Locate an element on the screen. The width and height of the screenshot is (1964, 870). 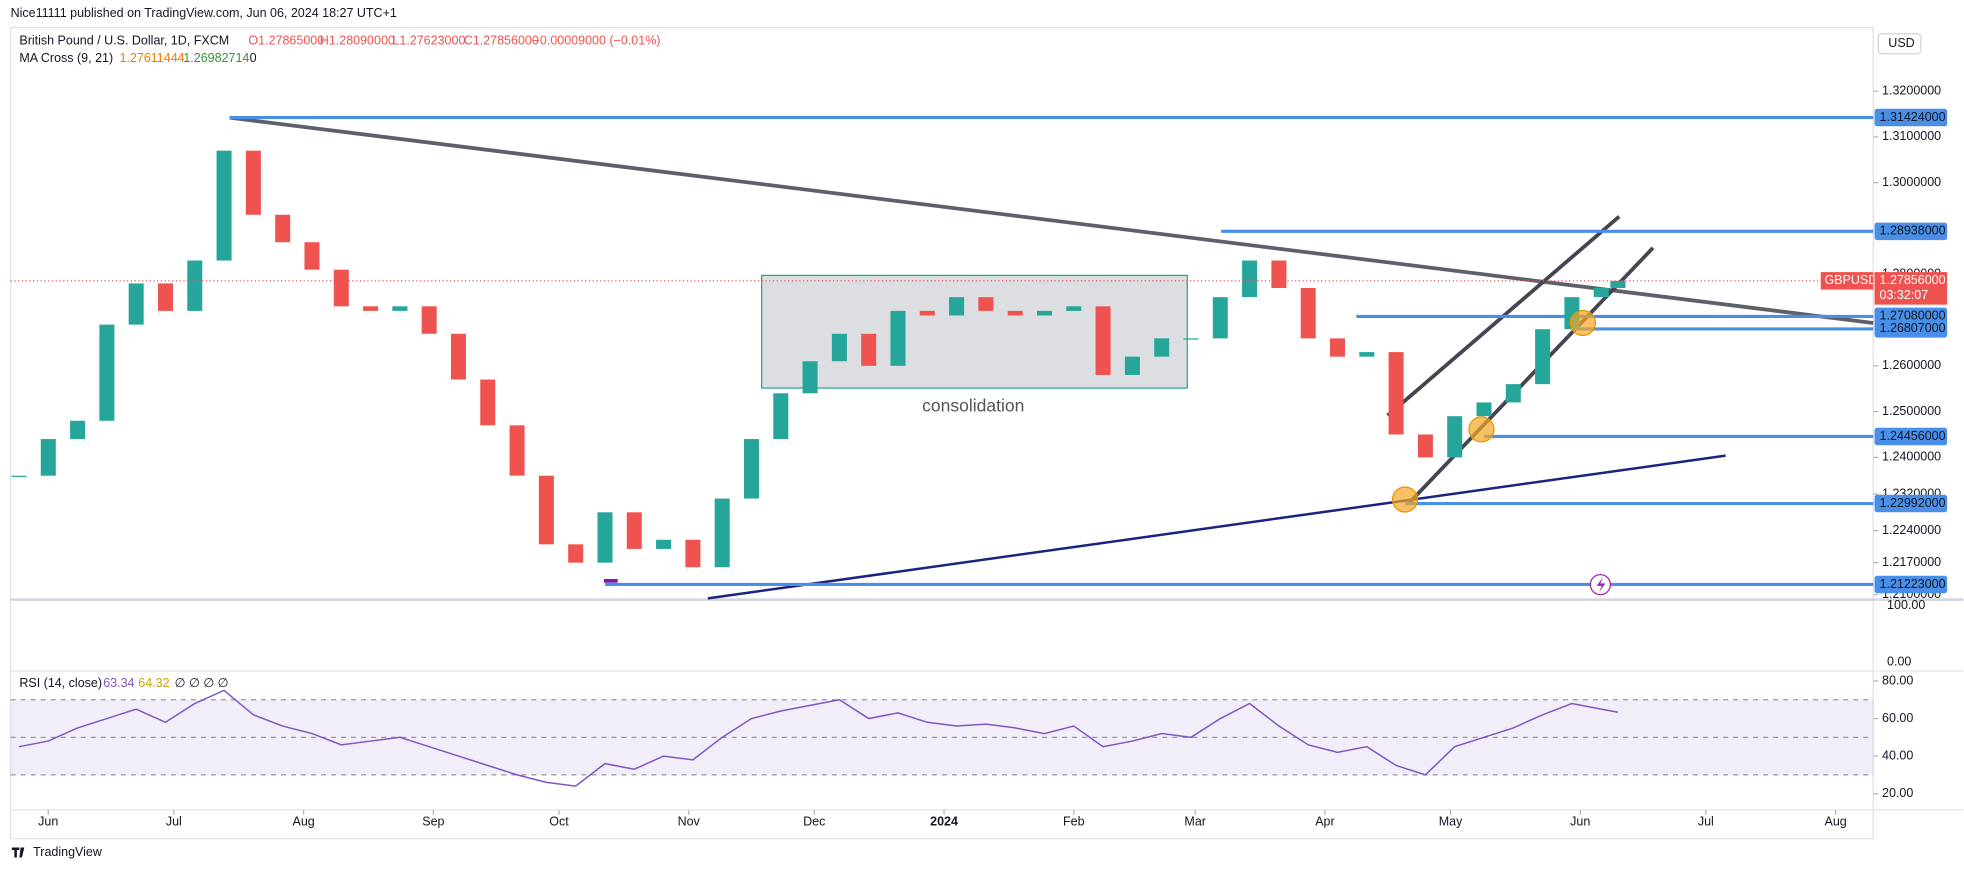
symbol-title: British Pound / U.S. Dollar, 1D, FXCM is located at coordinates (124, 41).